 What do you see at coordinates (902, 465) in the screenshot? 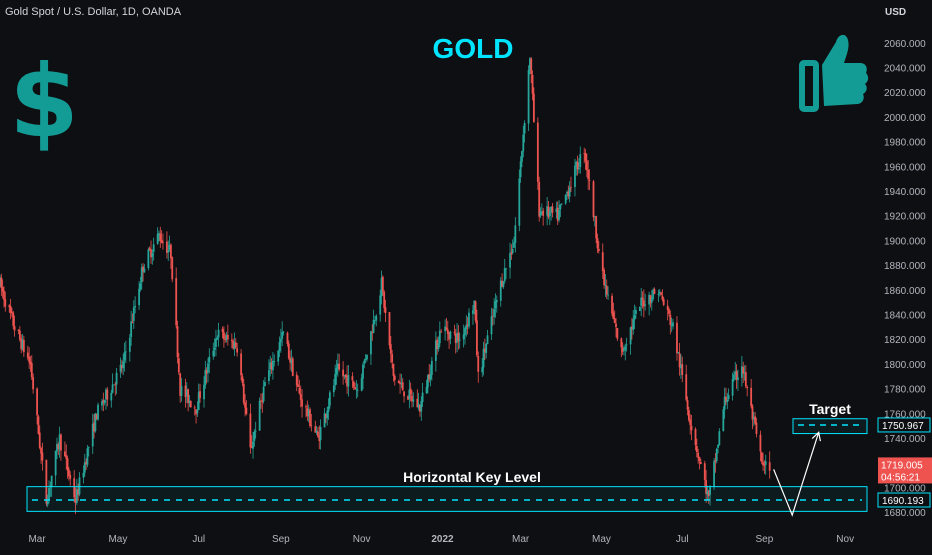
I see `current-price-label: 1719.005` at bounding box center [902, 465].